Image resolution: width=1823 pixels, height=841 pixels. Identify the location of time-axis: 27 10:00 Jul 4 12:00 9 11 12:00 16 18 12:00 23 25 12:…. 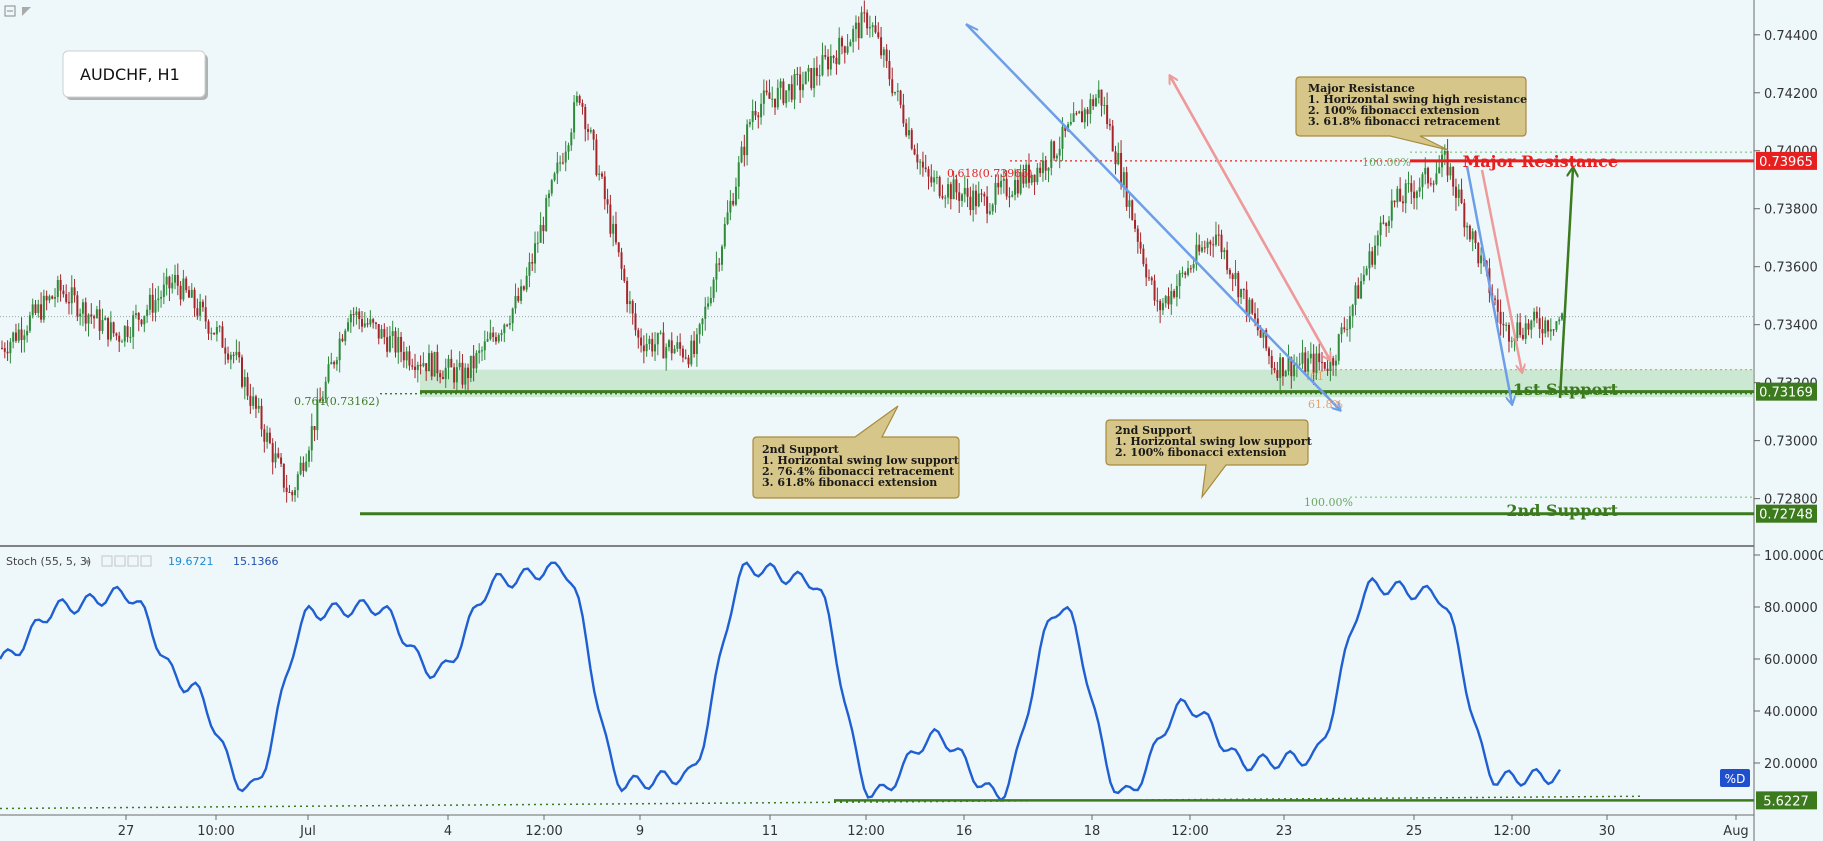
(933, 827).